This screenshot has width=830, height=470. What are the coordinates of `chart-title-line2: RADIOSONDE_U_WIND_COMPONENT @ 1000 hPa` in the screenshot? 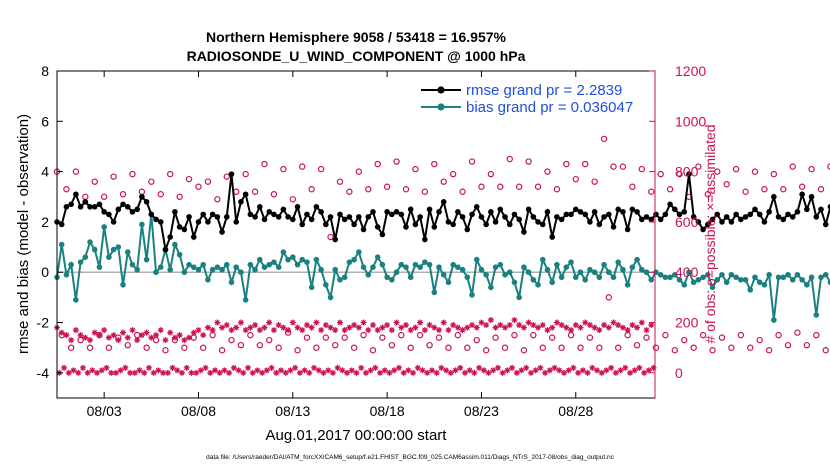 It's located at (356, 56).